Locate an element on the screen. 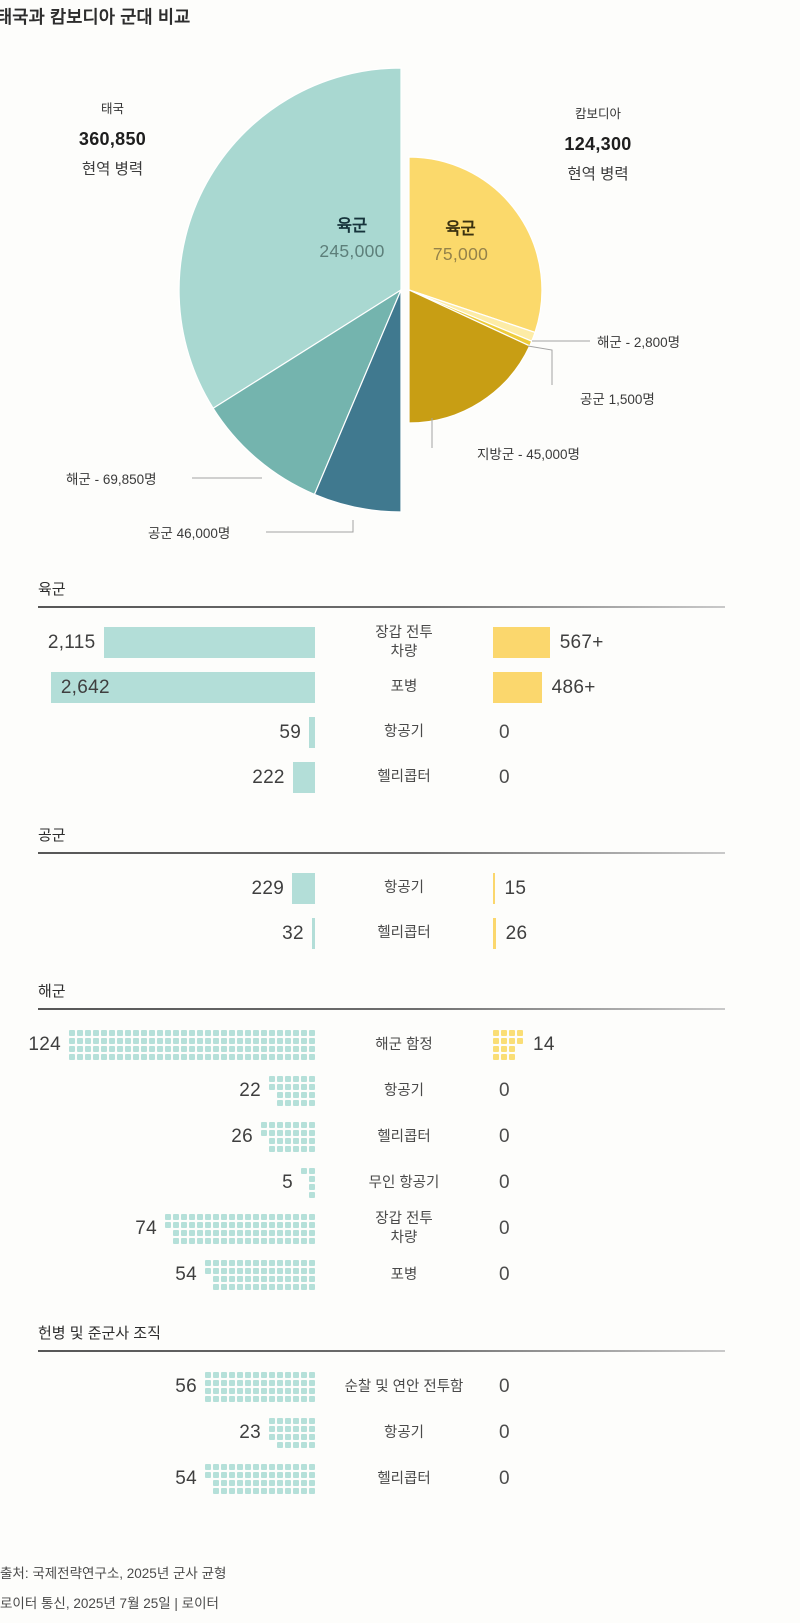 The image size is (800, 1623). comparison-row: 23 항공기 0 is located at coordinates (381, 1433).